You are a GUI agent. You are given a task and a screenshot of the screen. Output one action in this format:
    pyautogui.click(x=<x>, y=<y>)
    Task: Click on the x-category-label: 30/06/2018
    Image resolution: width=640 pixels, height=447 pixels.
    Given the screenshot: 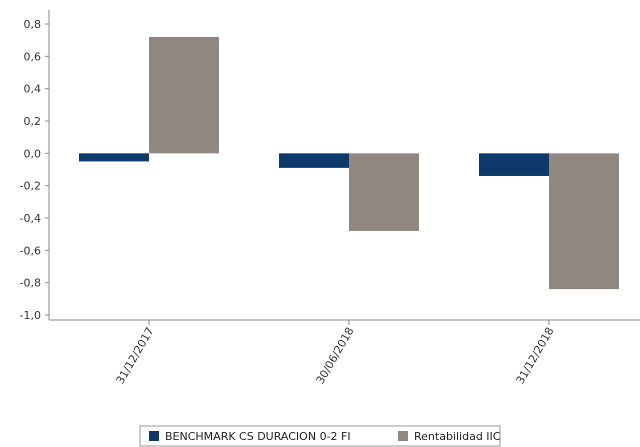 What is the action you would take?
    pyautogui.click(x=335, y=355)
    